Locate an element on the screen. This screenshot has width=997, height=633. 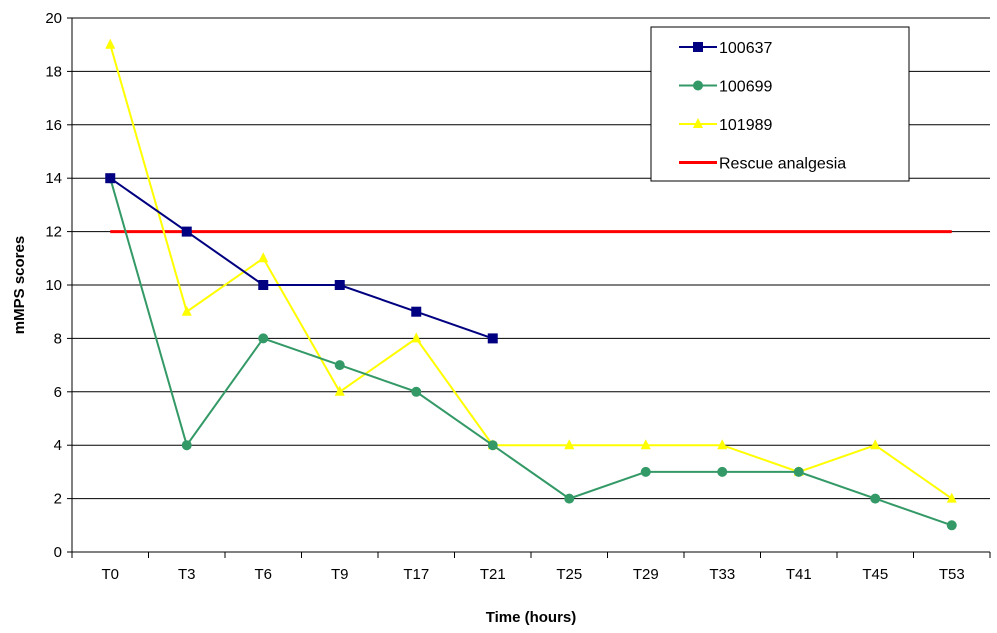
x-tick-labels: T0 T3 T6 T9 T17 T21 T25 T29 T33 T41 T45 T53 is located at coordinates (532, 574).